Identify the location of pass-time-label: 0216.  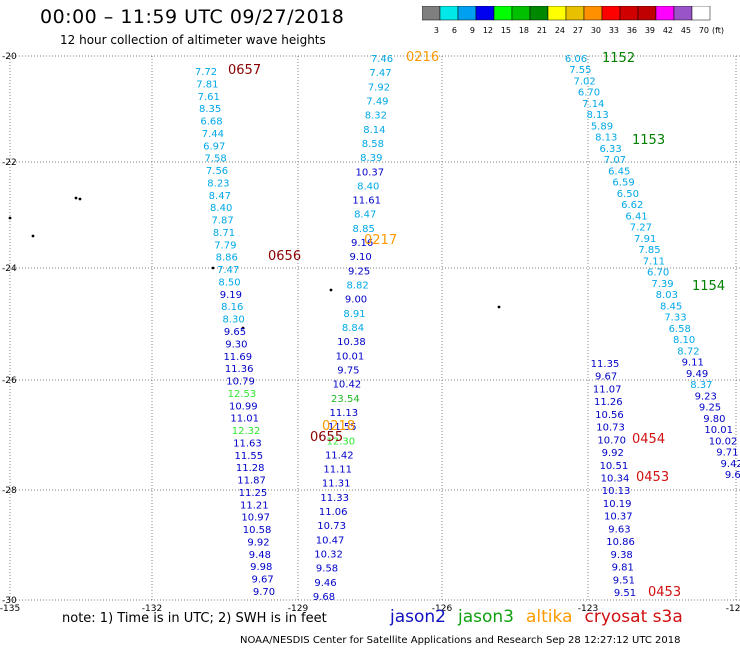
(422, 57).